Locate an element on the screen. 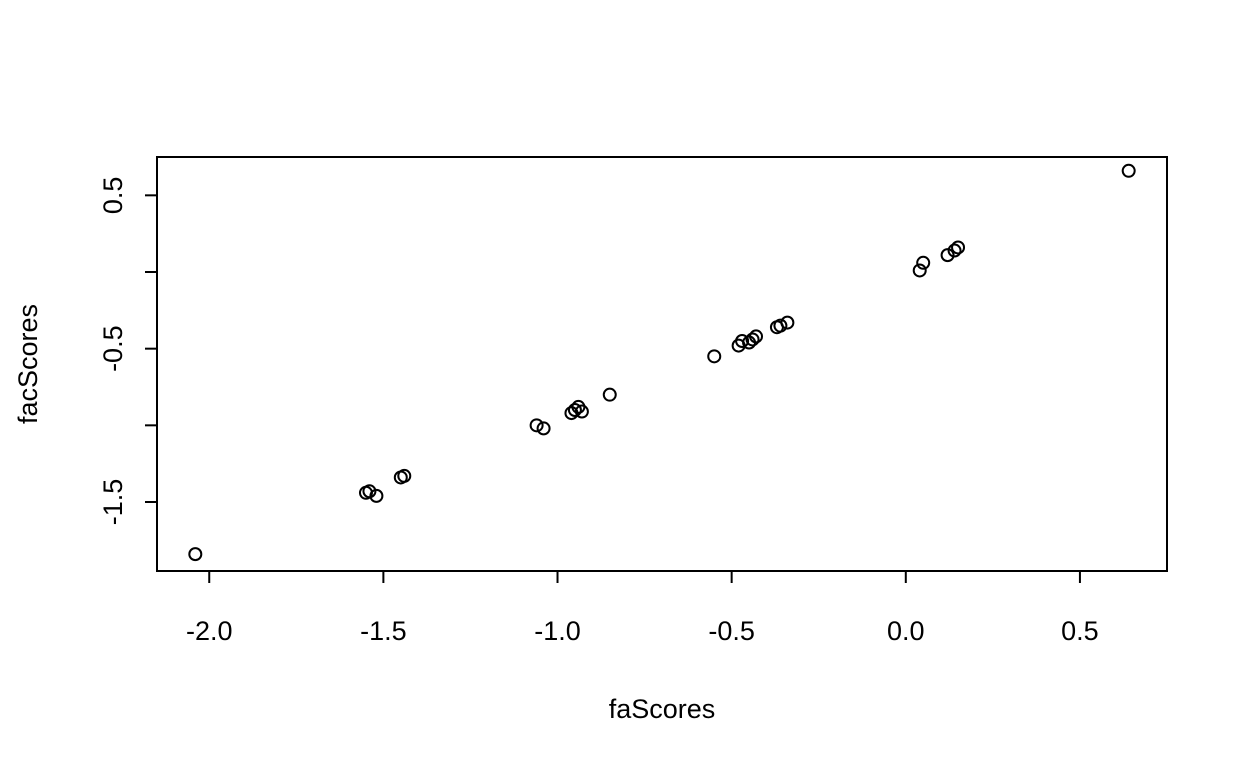 The height and width of the screenshot is (768, 1248). y-axis: -1.5 -0.5 0.5 is located at coordinates (128, 351).